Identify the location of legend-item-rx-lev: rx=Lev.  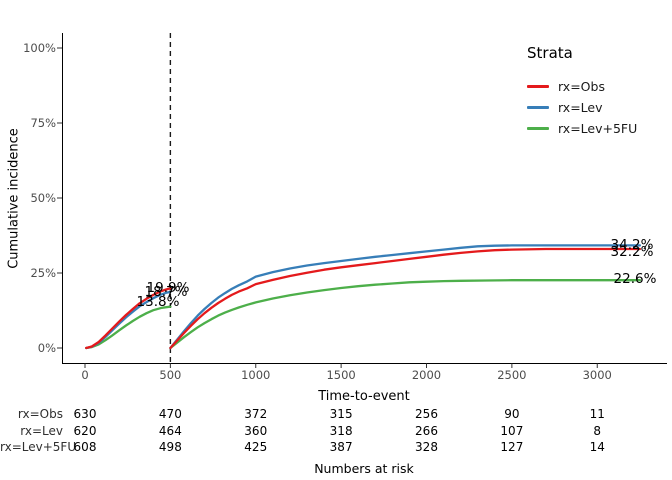
(582, 107).